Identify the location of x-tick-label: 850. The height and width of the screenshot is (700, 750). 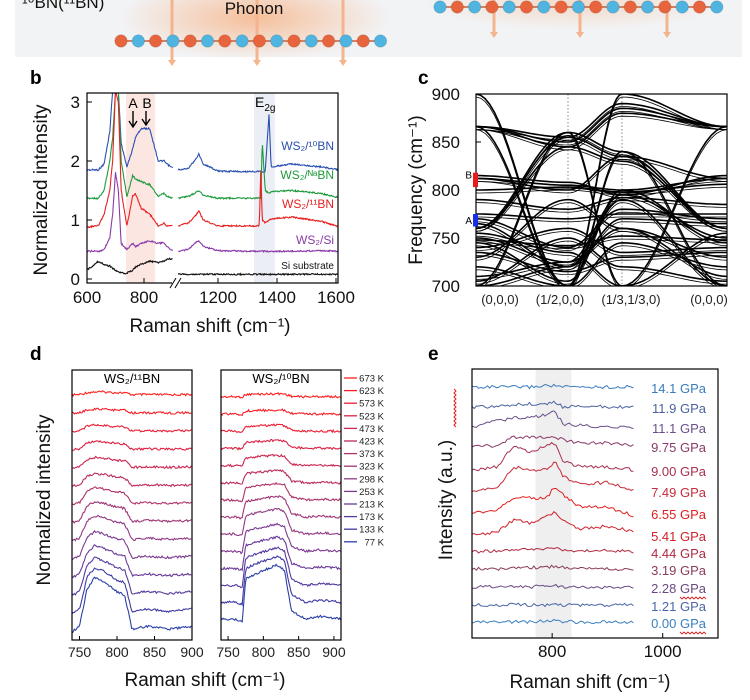
(155, 652).